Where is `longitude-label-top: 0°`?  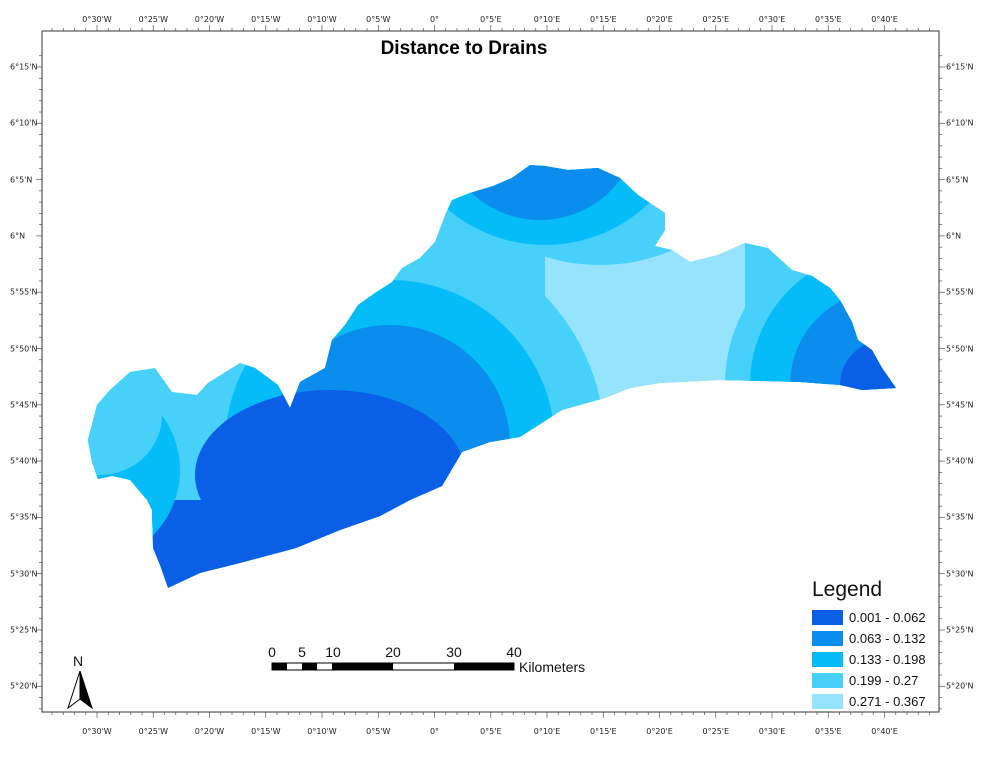
longitude-label-top: 0° is located at coordinates (434, 19).